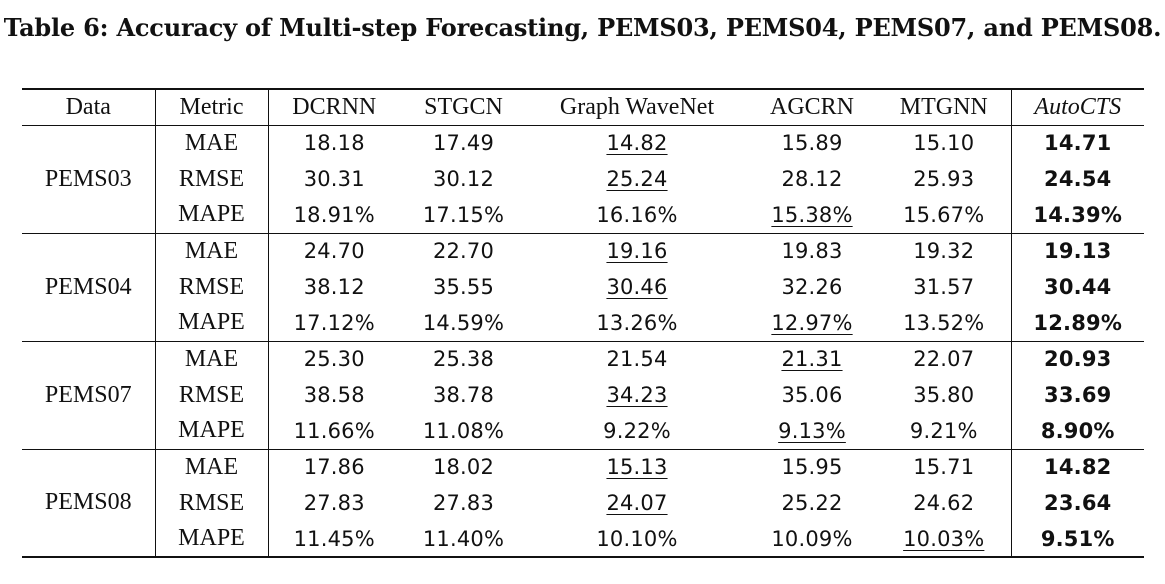 The height and width of the screenshot is (584, 1165). I want to click on cell-stgcn: 14.59%, so click(463, 323).